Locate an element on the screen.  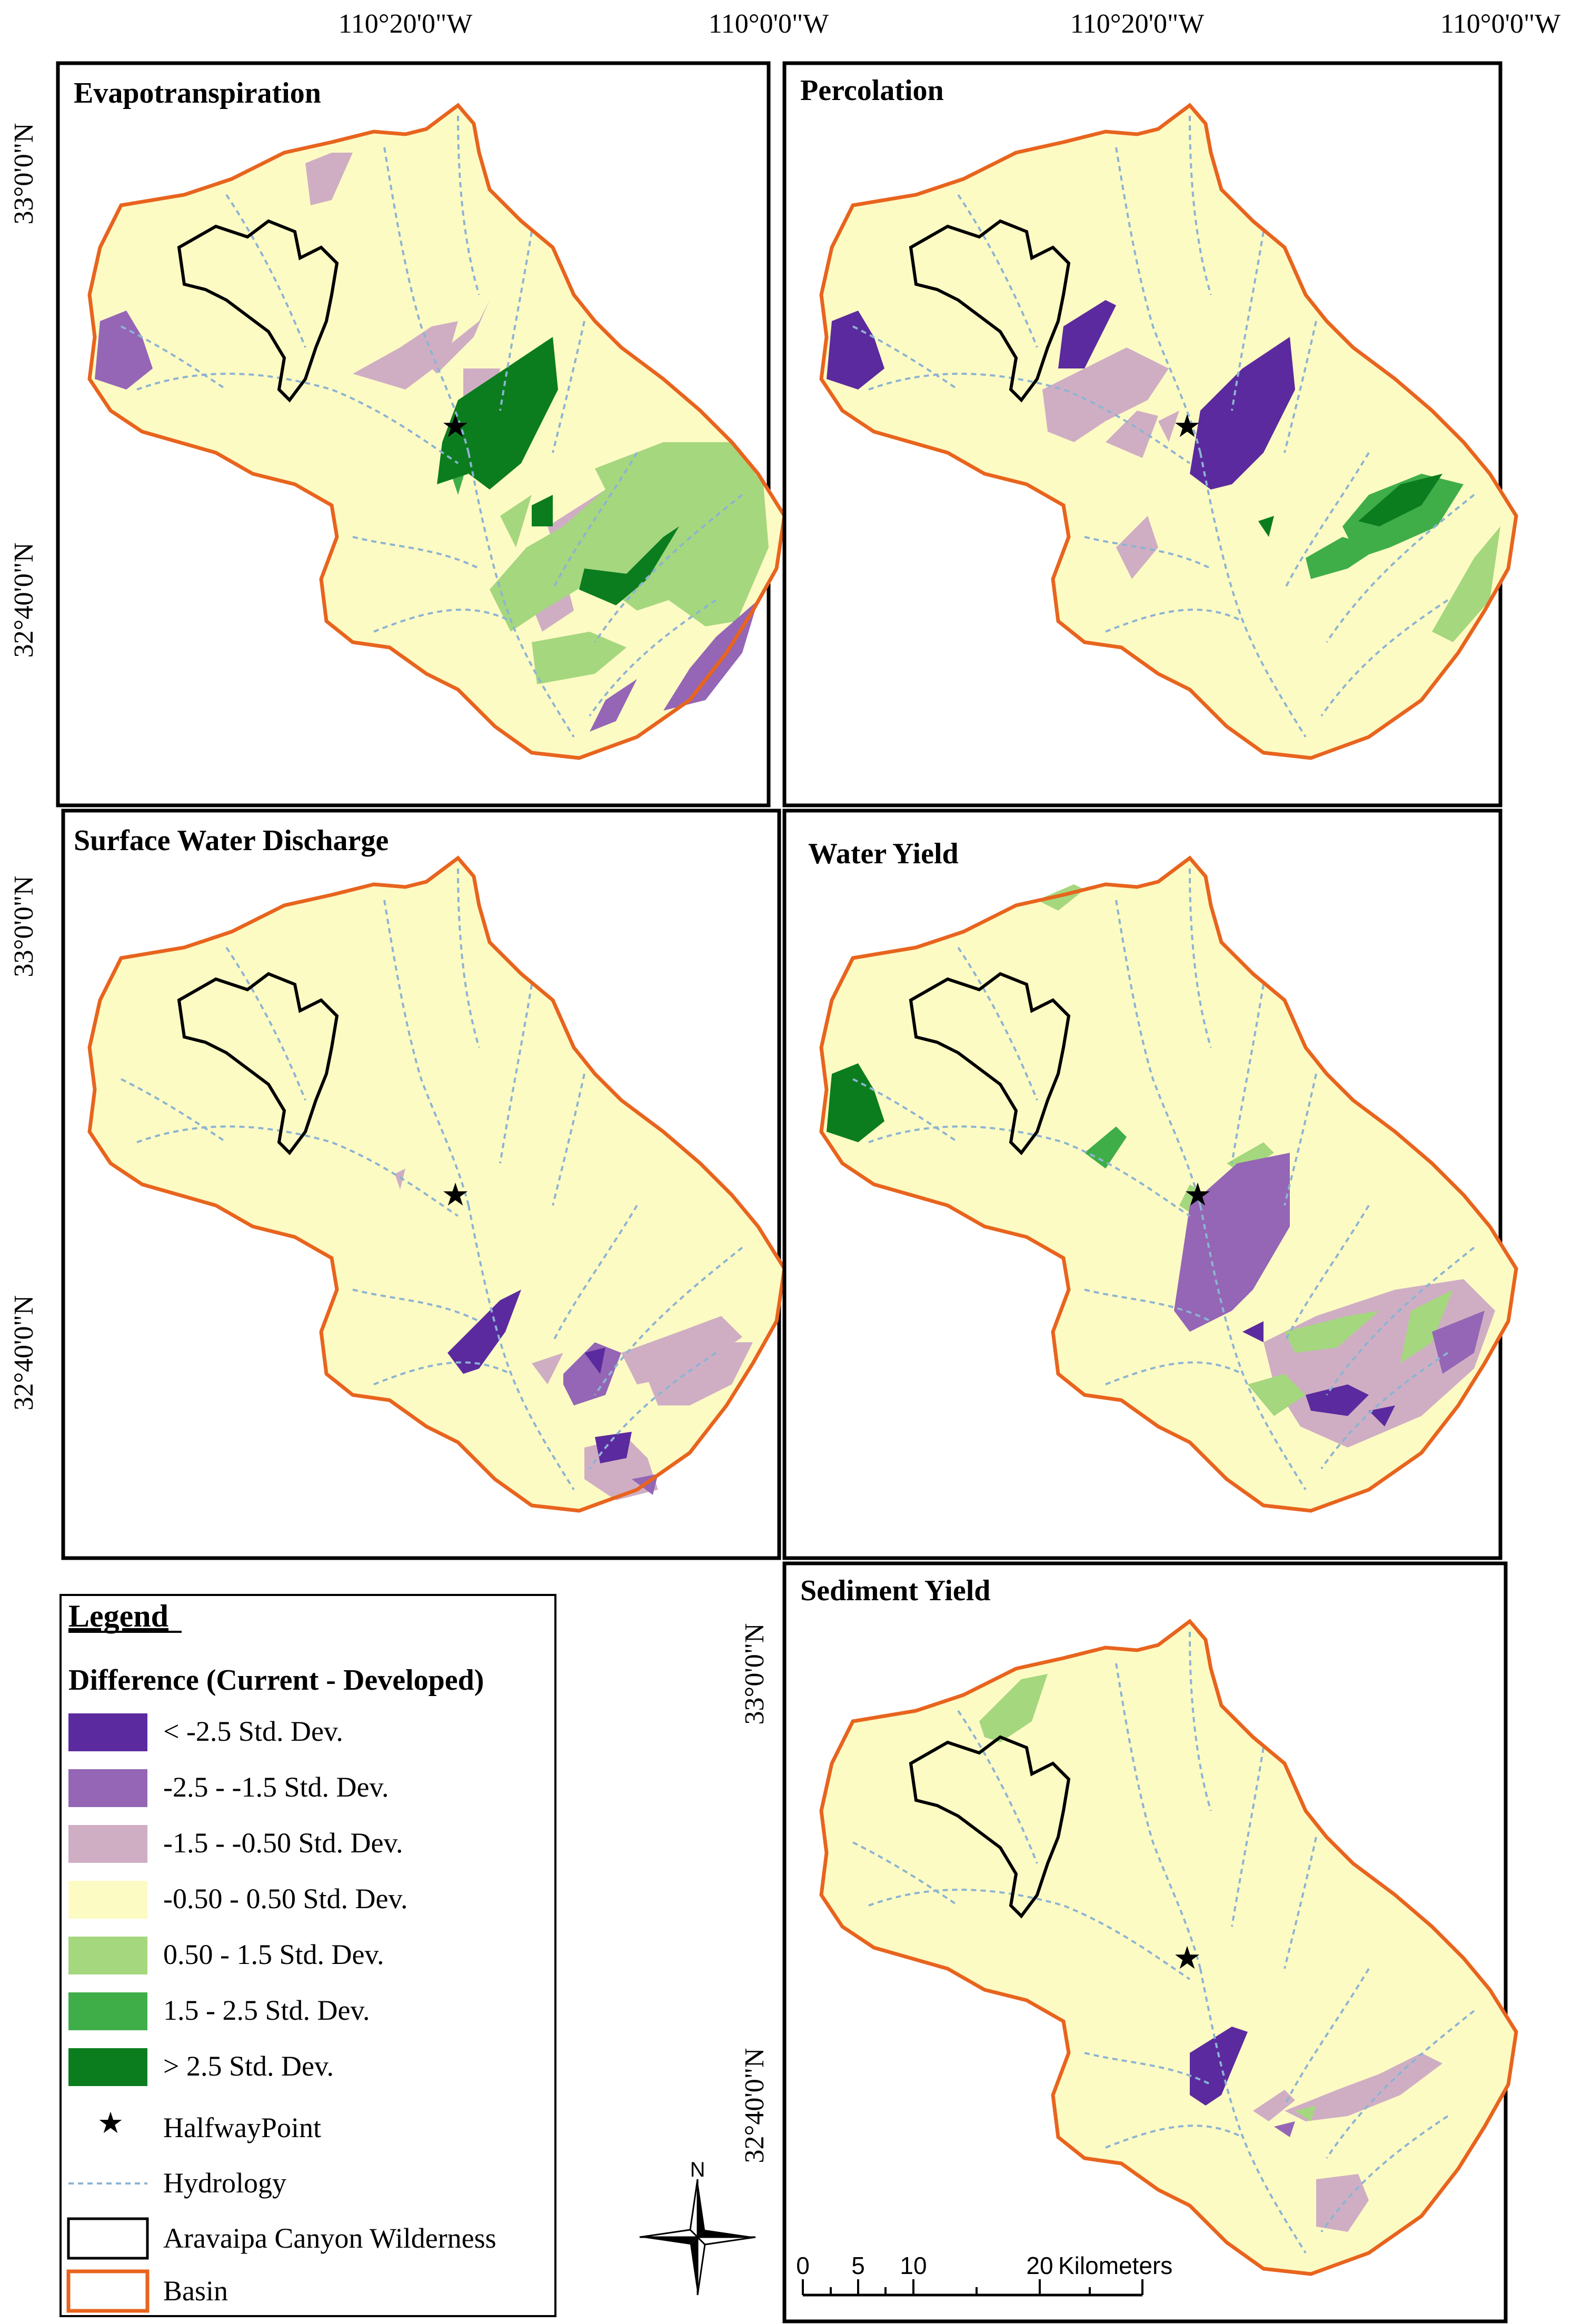
lon-label-top-left-east: 110°0'0"W is located at coordinates (769, 24).